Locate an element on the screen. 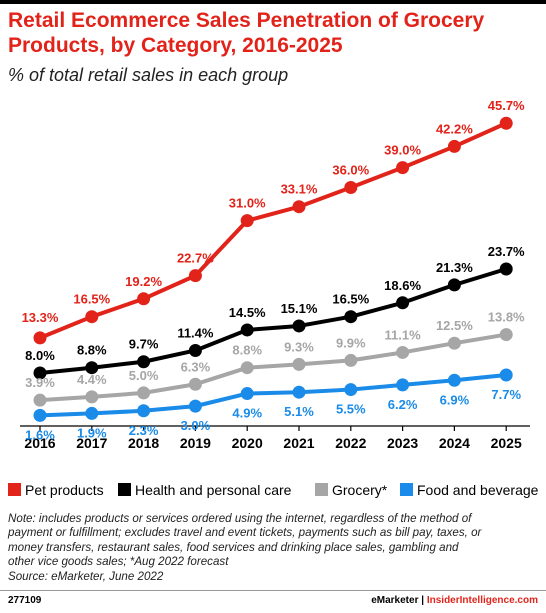 The image size is (546, 613). data-label-health-and-personal-care-2022: 16.5% is located at coordinates (350, 299).